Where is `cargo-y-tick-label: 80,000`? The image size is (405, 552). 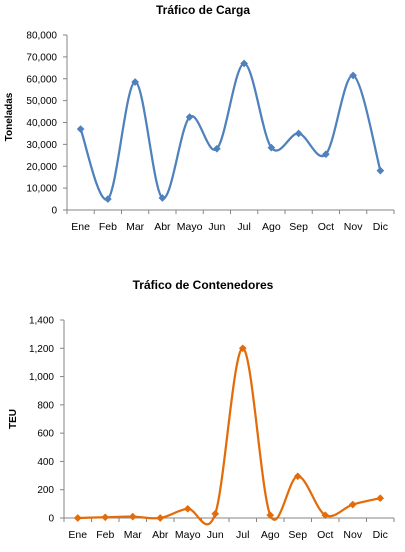 cargo-y-tick-label: 80,000 is located at coordinates (41, 36).